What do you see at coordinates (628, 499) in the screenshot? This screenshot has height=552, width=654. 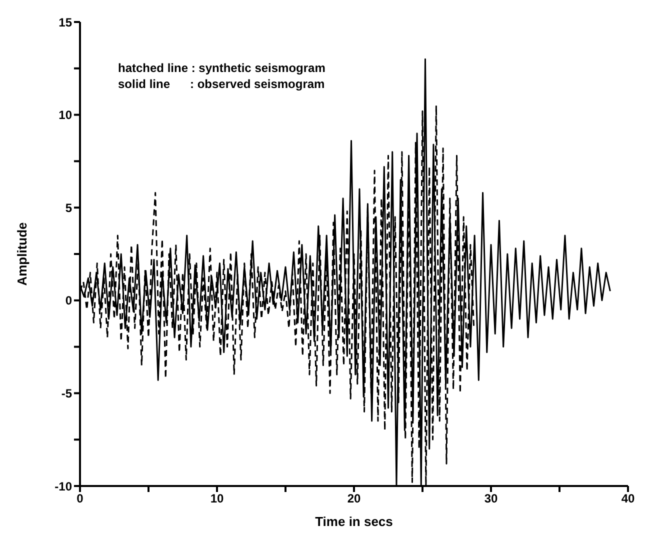 I see `x-tick-label: 40` at bounding box center [628, 499].